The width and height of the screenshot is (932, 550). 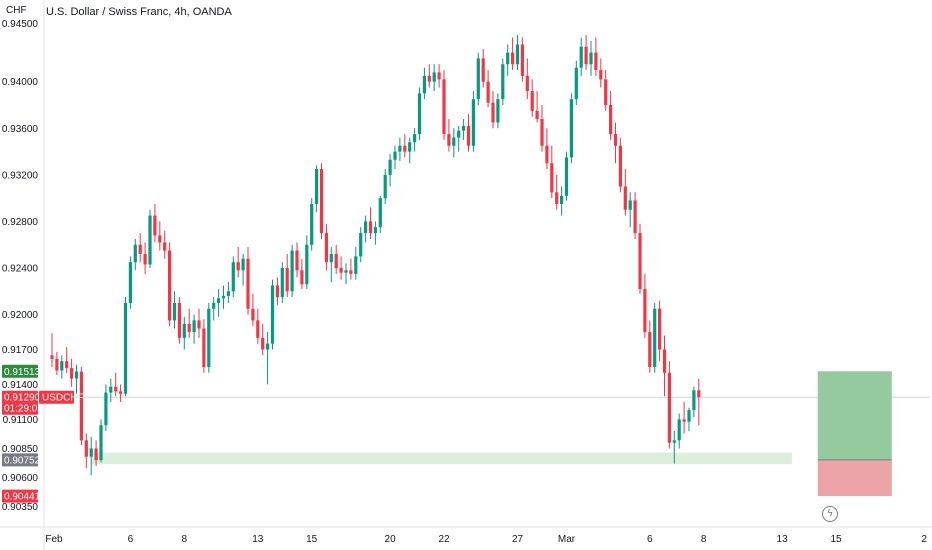 I want to click on price-tick-label: 0.90850, so click(x=20, y=449).